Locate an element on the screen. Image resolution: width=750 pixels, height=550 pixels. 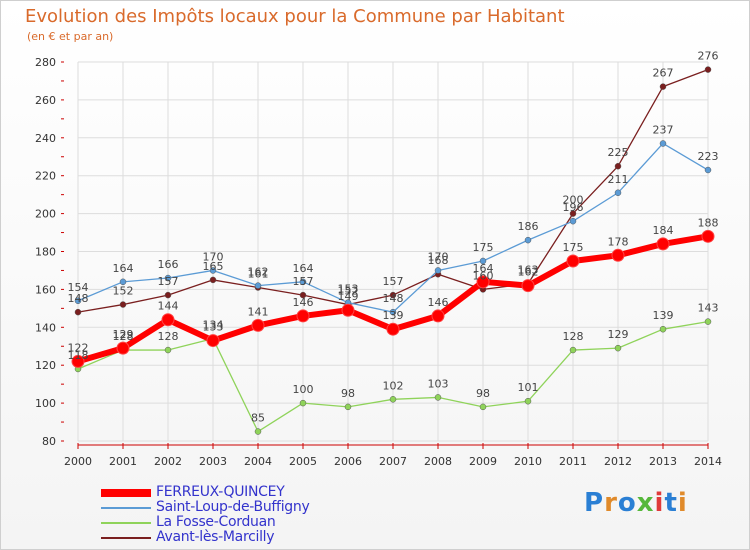
y-tick-label: 100 is located at coordinates (45, 403).